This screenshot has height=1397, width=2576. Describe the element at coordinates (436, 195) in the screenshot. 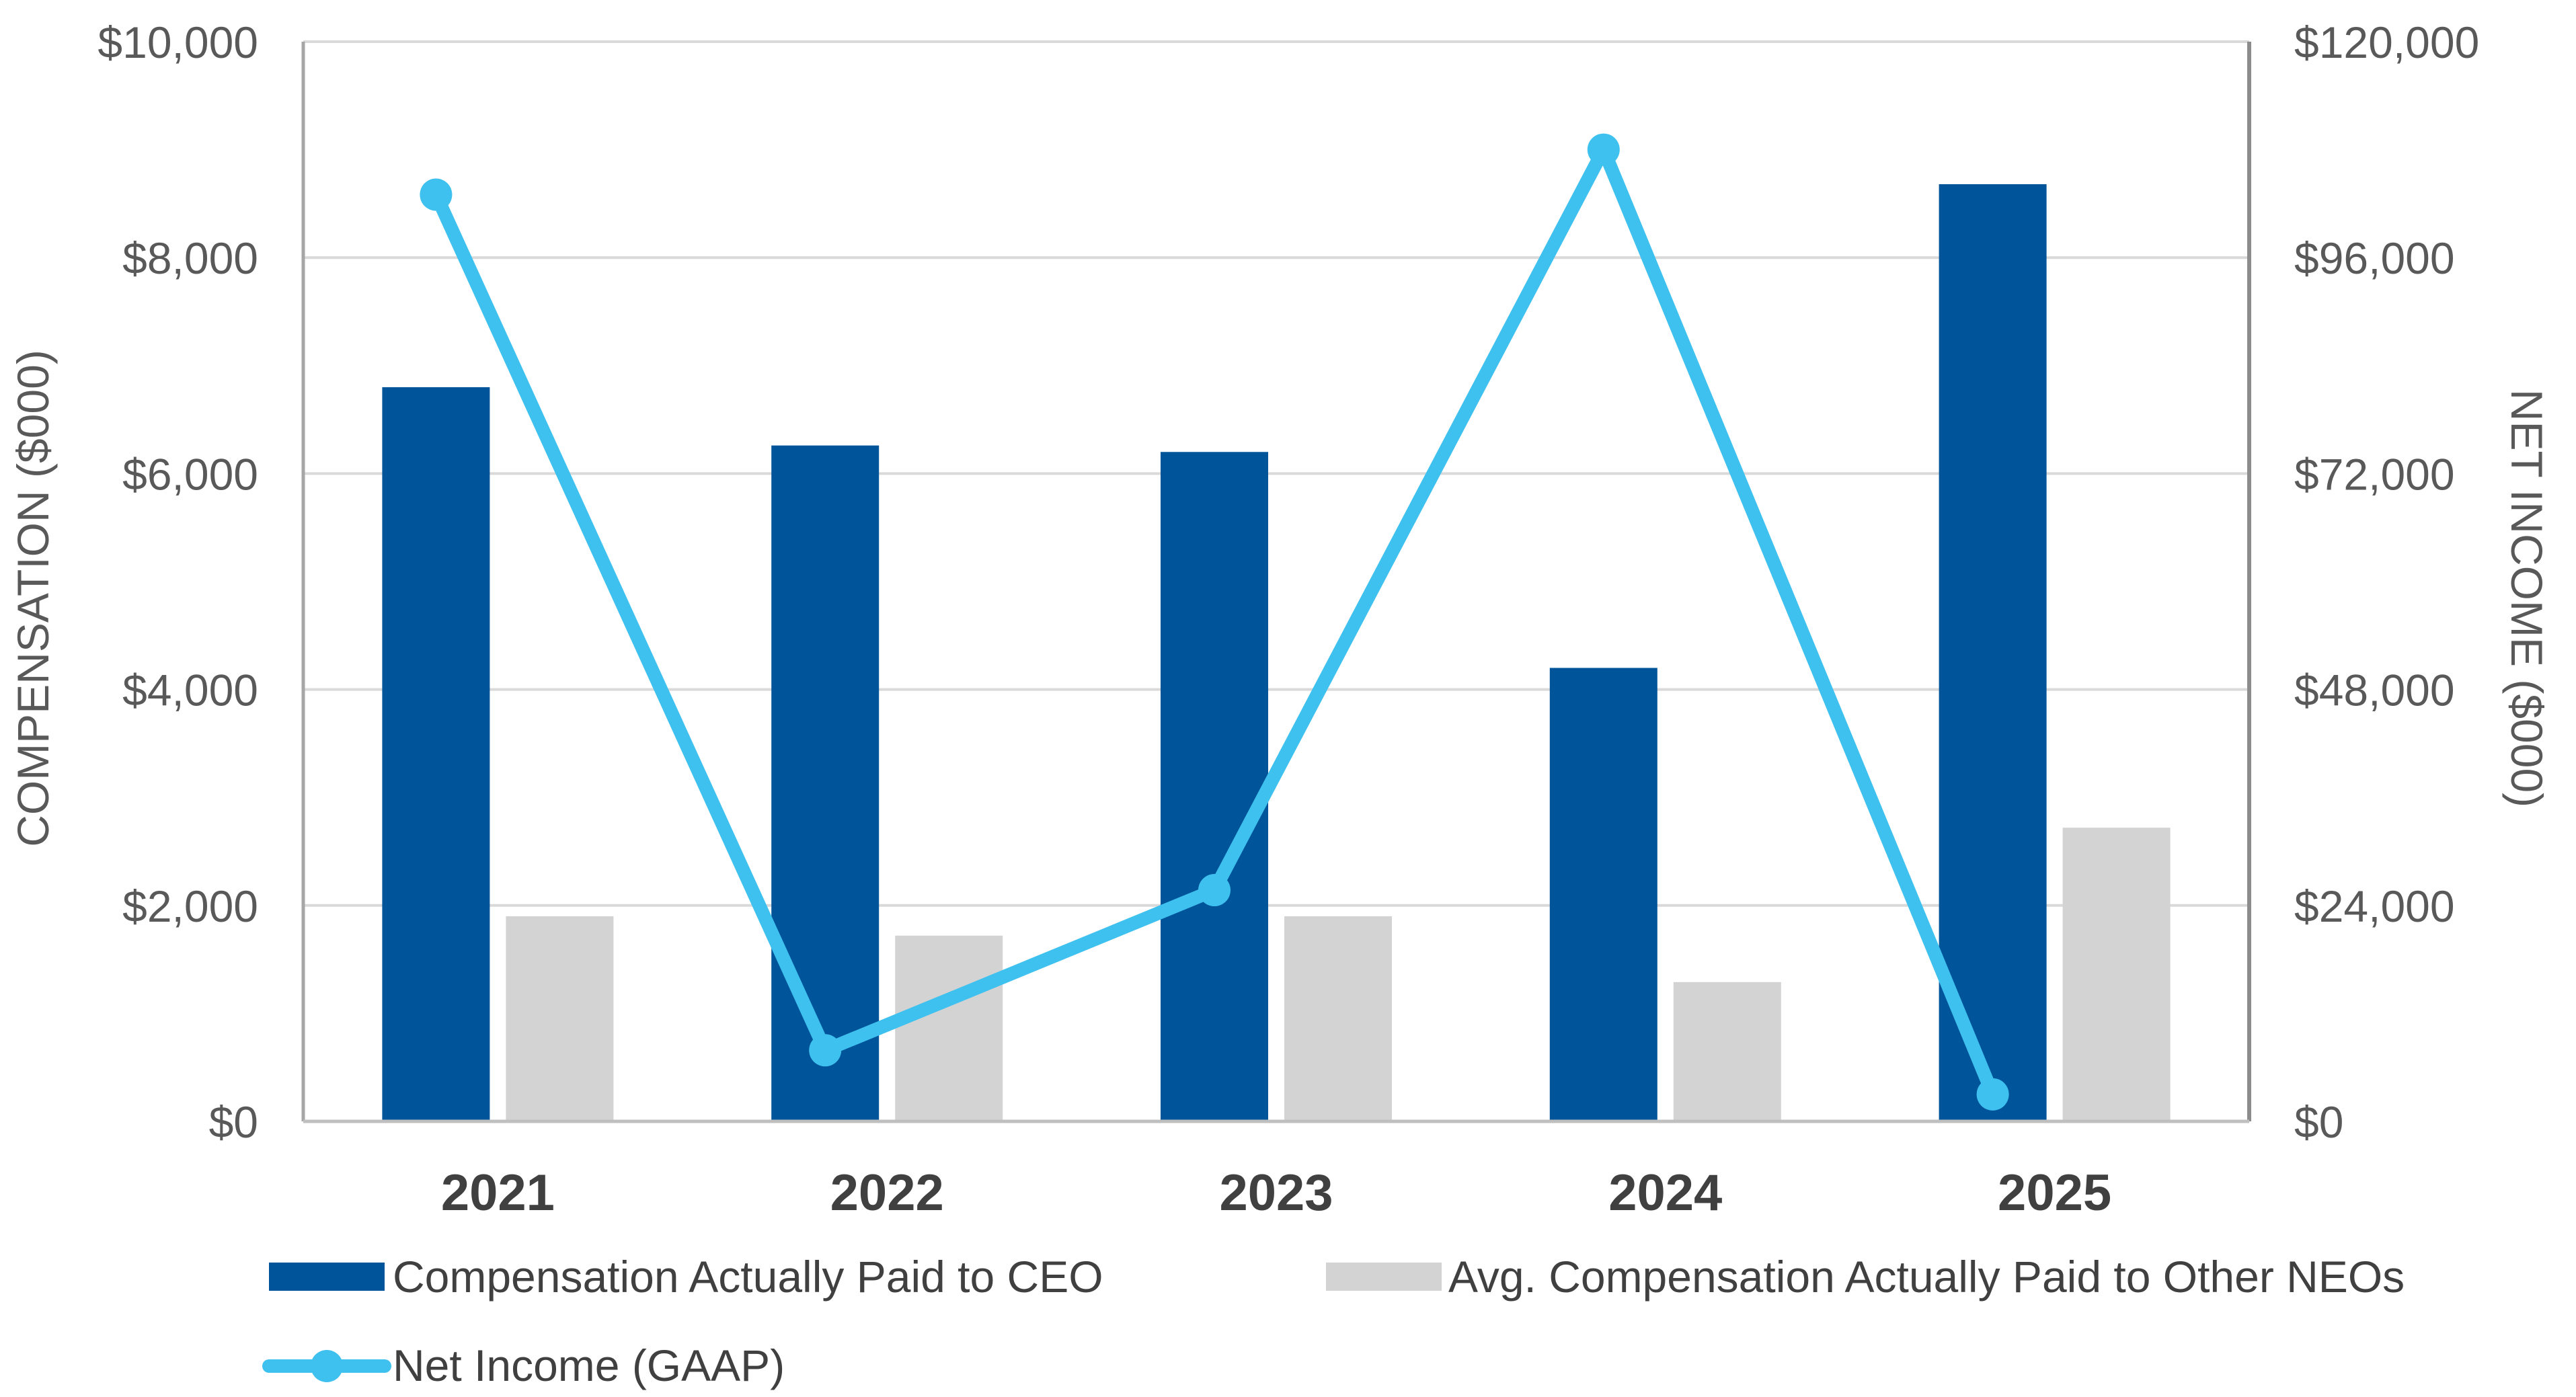

I see `net-income-point-2021` at that location.